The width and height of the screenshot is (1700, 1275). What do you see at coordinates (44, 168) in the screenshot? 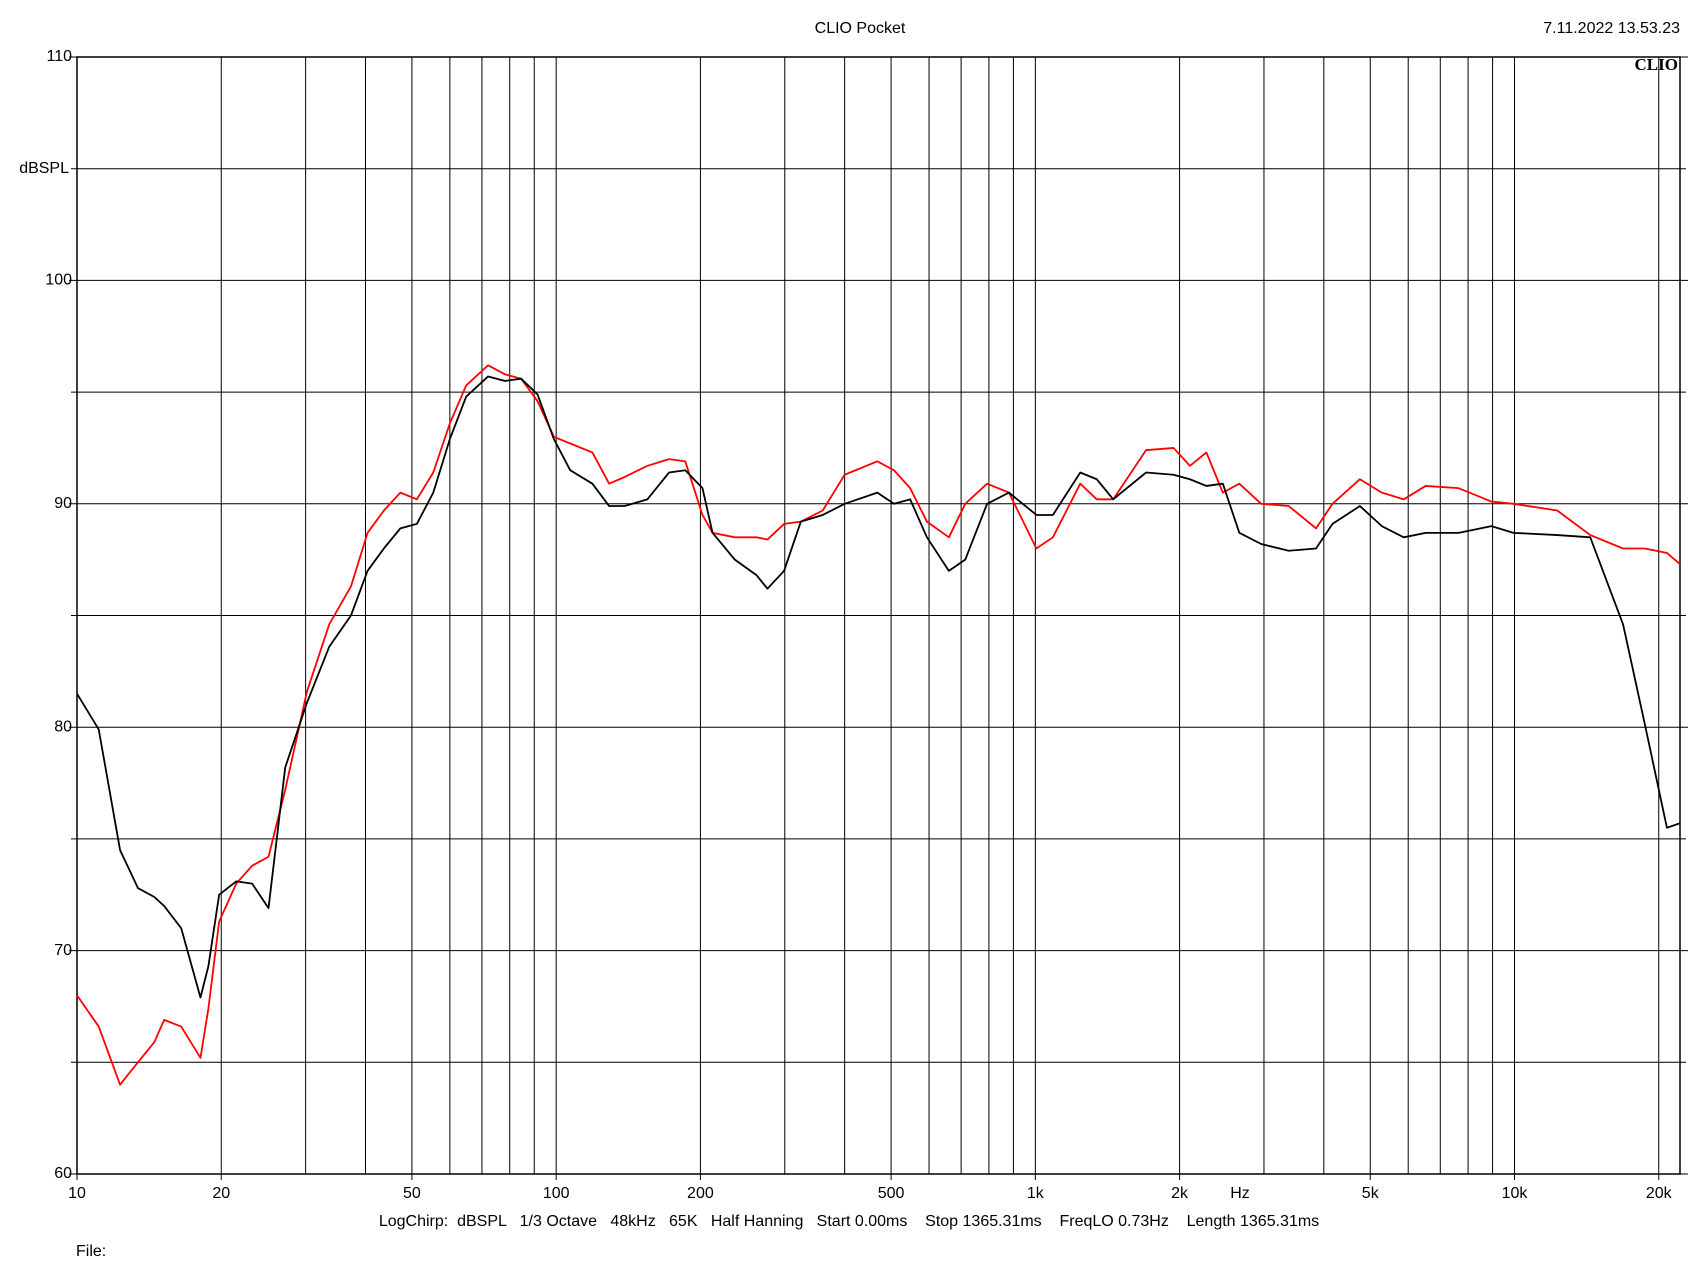
I see `y-axis-label: dBSPL` at bounding box center [44, 168].